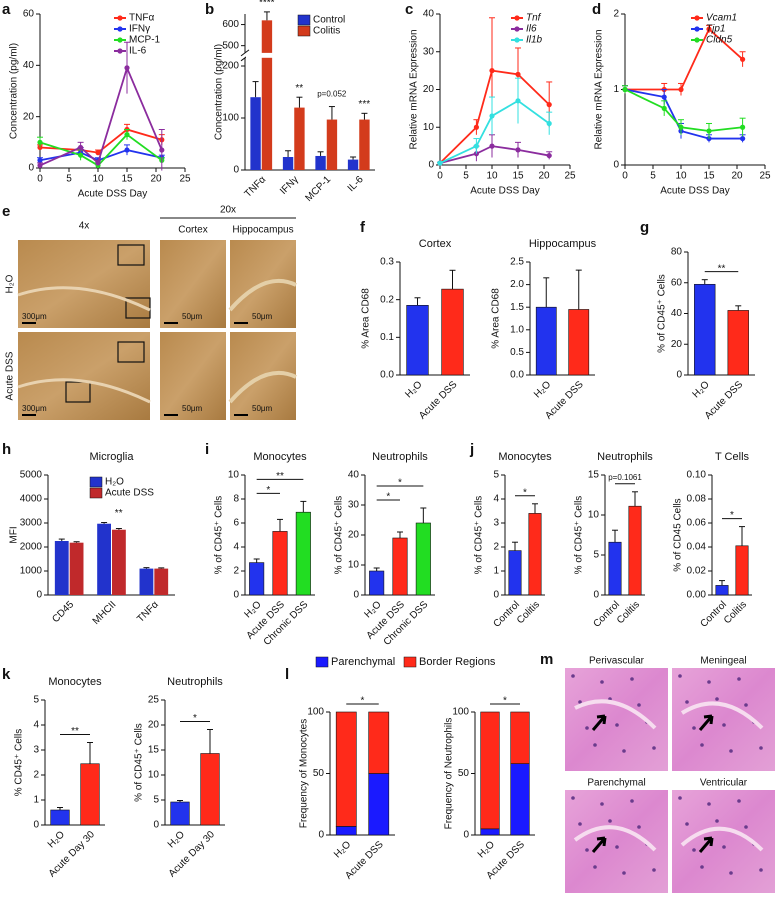 This screenshot has height=900, width=778. Describe the element at coordinates (596, 9) in the screenshot. I see `panel-letter: d` at that location.